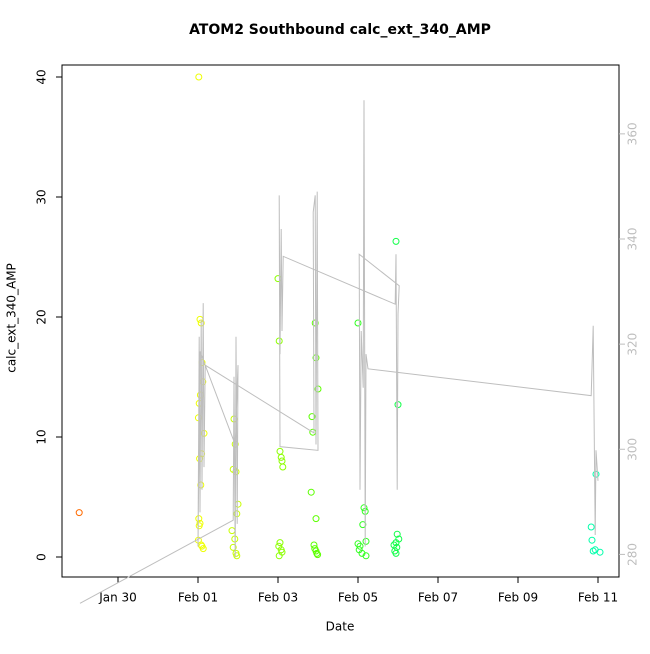 The image size is (650, 654). What do you see at coordinates (598, 598) in the screenshot?
I see `x-tick-label: Feb 11` at bounding box center [598, 598].